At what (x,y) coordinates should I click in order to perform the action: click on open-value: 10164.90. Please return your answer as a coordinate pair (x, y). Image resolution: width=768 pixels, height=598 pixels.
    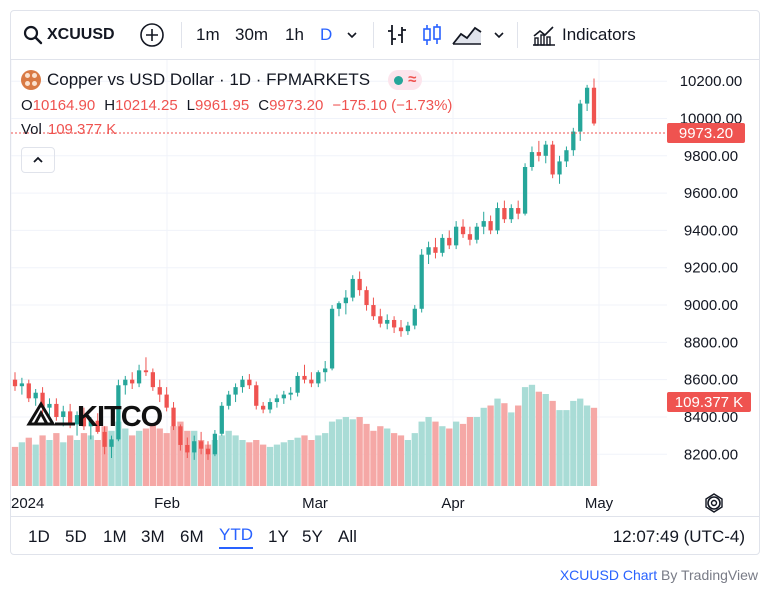
    Looking at the image, I should click on (64, 105).